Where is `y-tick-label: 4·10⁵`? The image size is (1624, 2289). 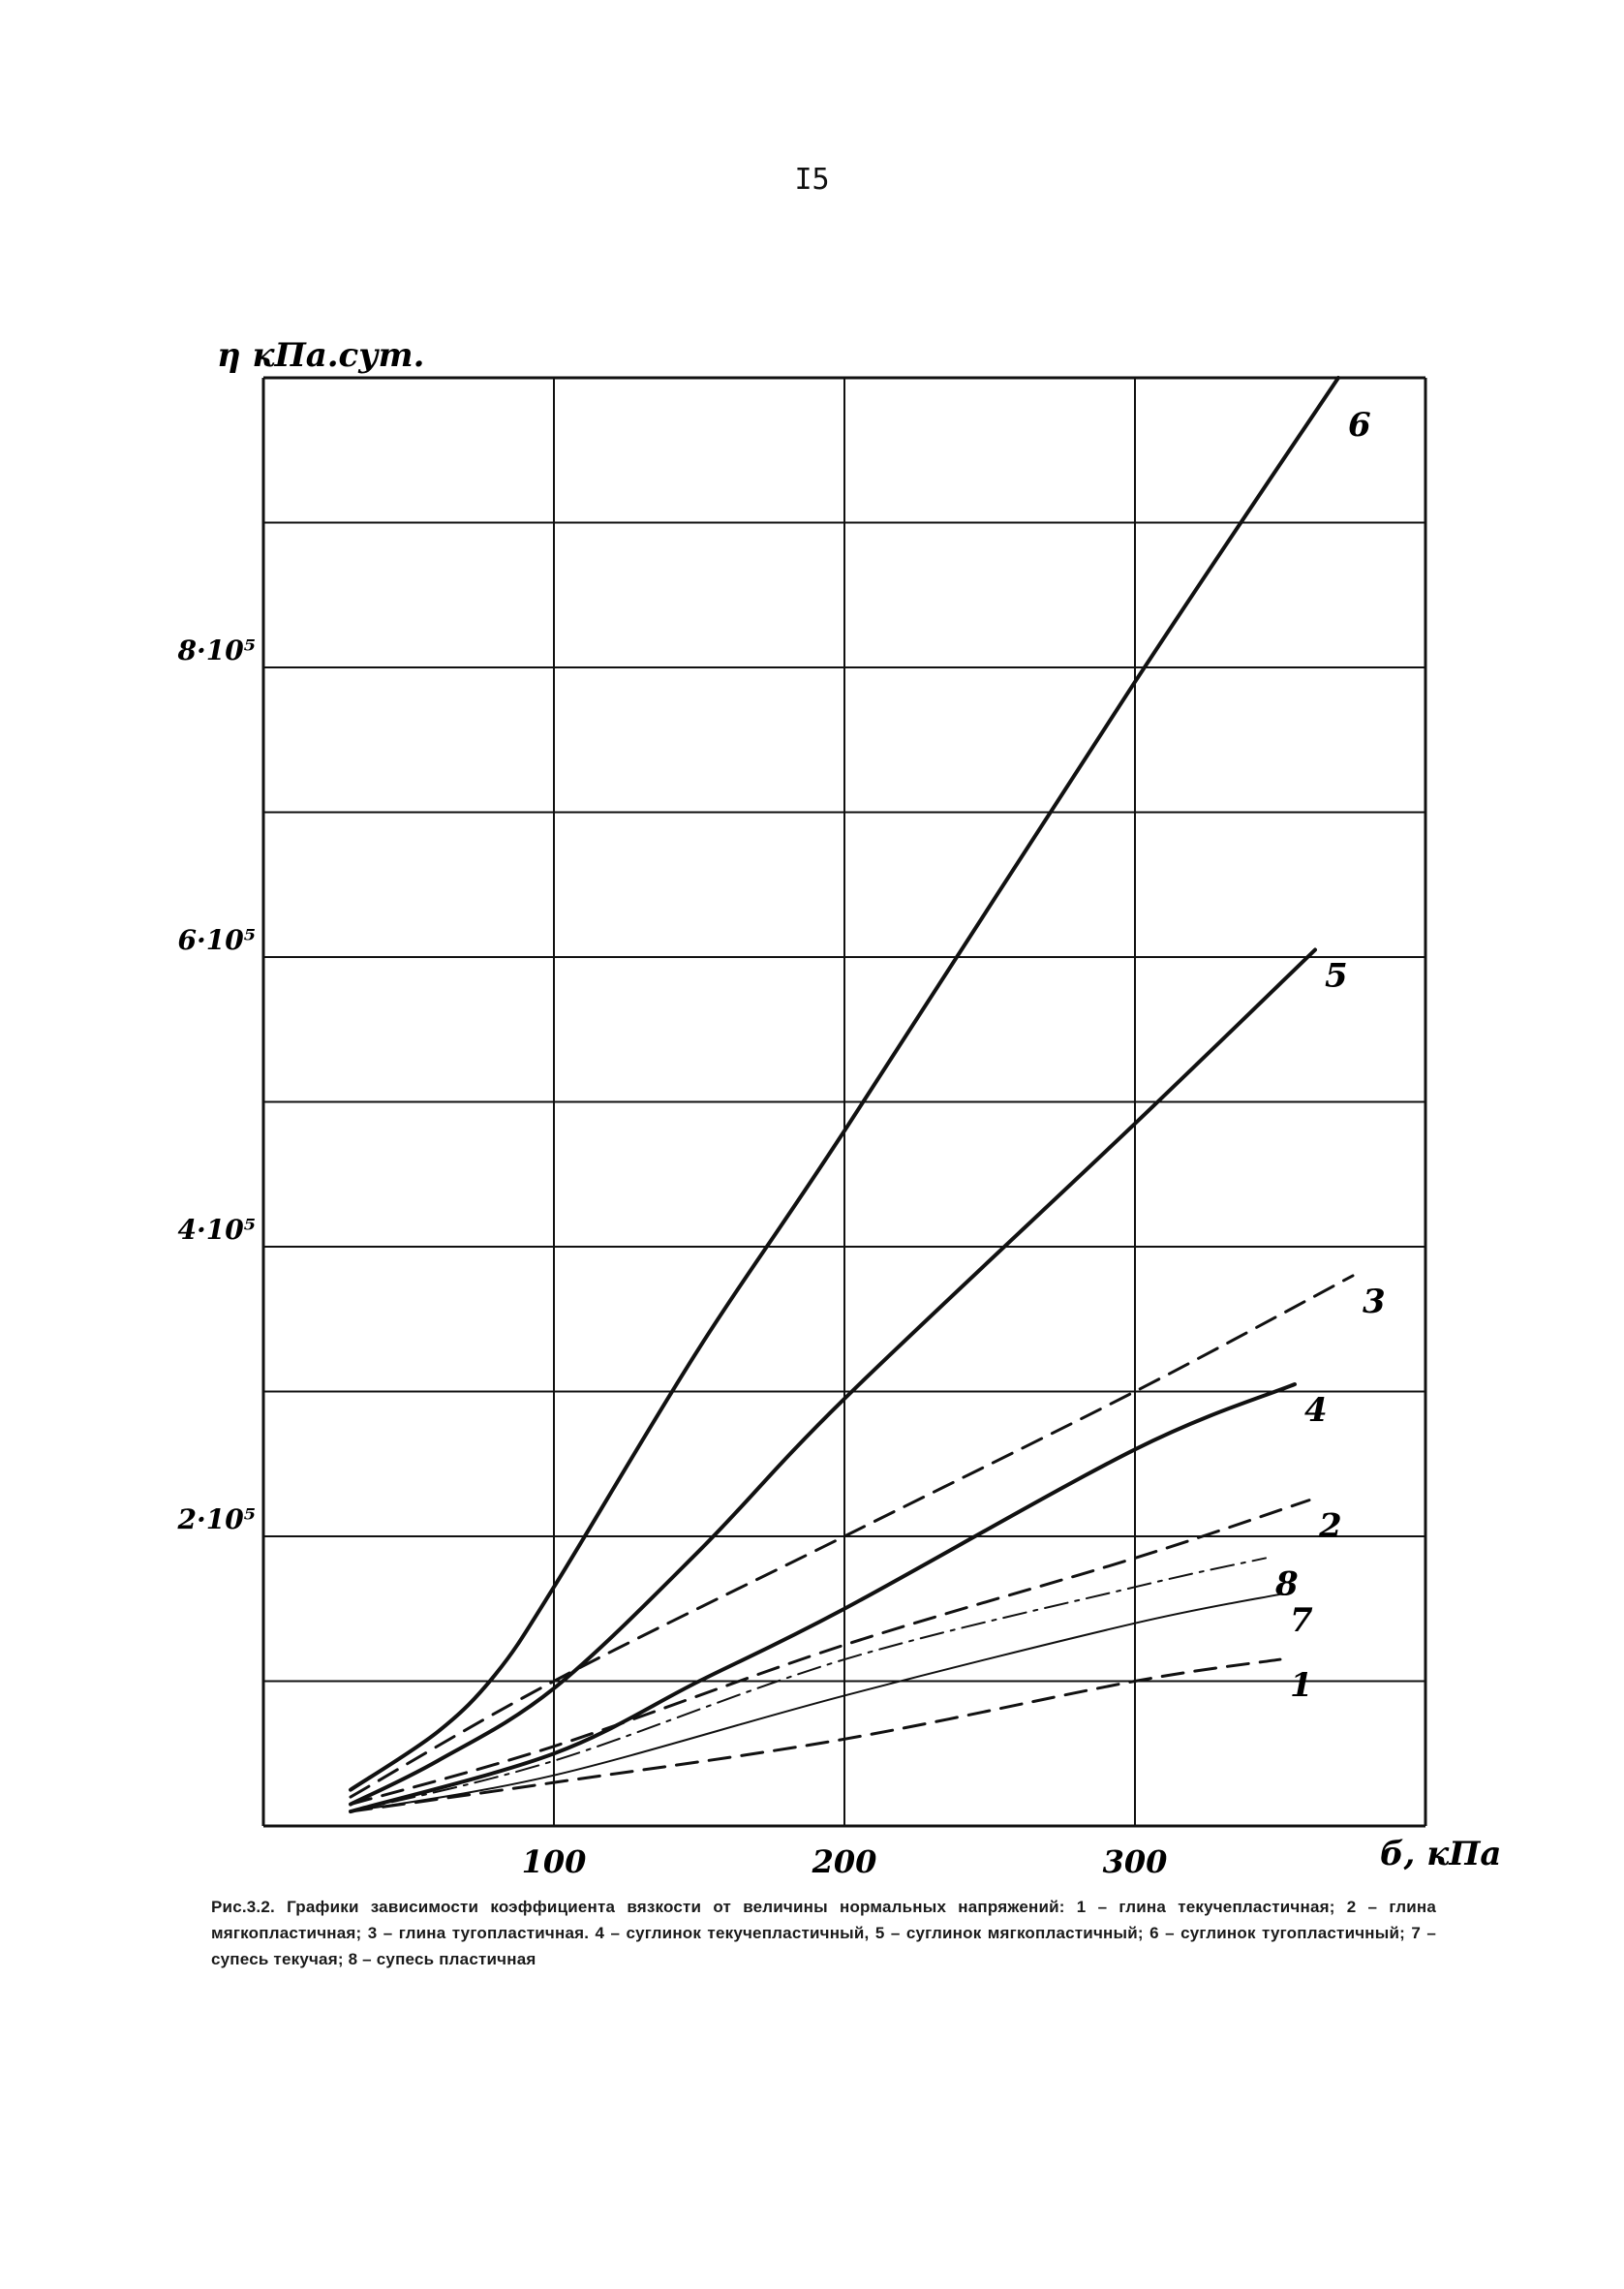 y-tick-label: 4·10⁵ is located at coordinates (217, 1230).